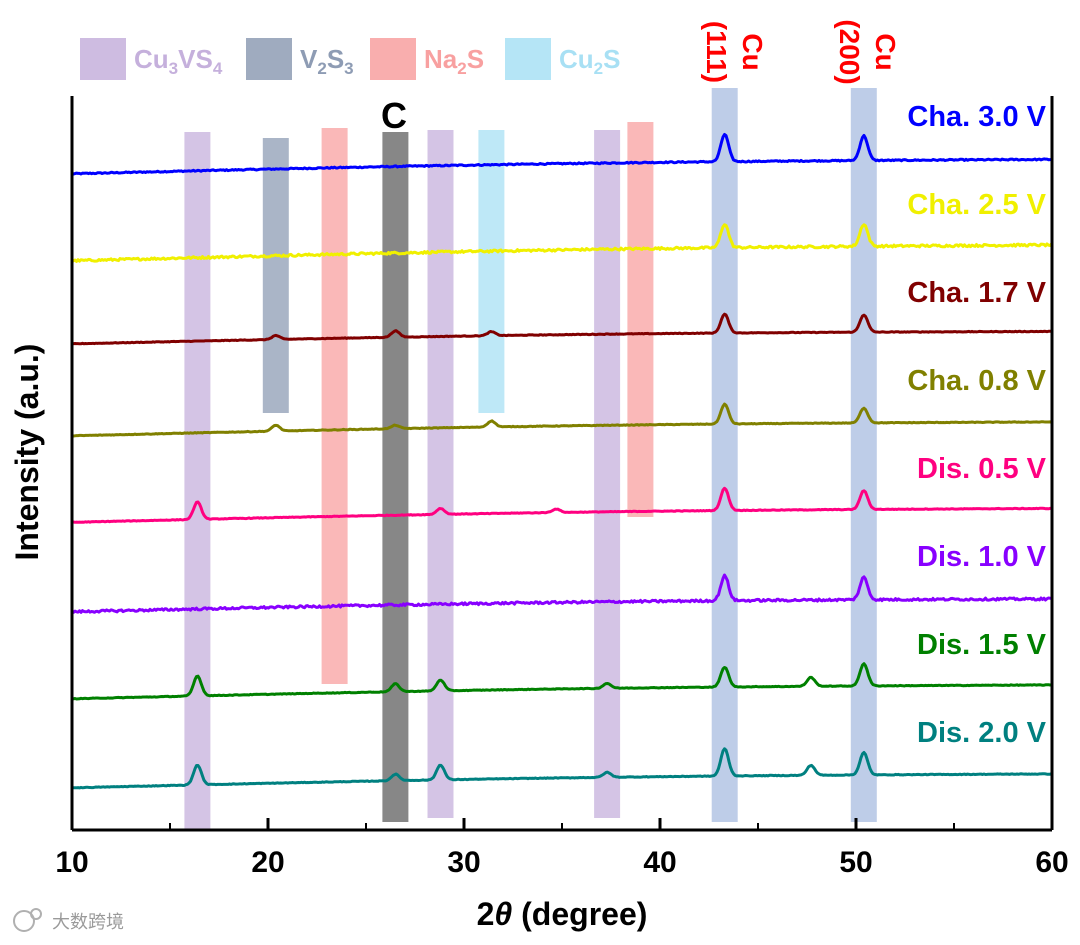  Describe the element at coordinates (561, 593) in the screenshot. I see `series-curve-dis-1-0-v` at that location.